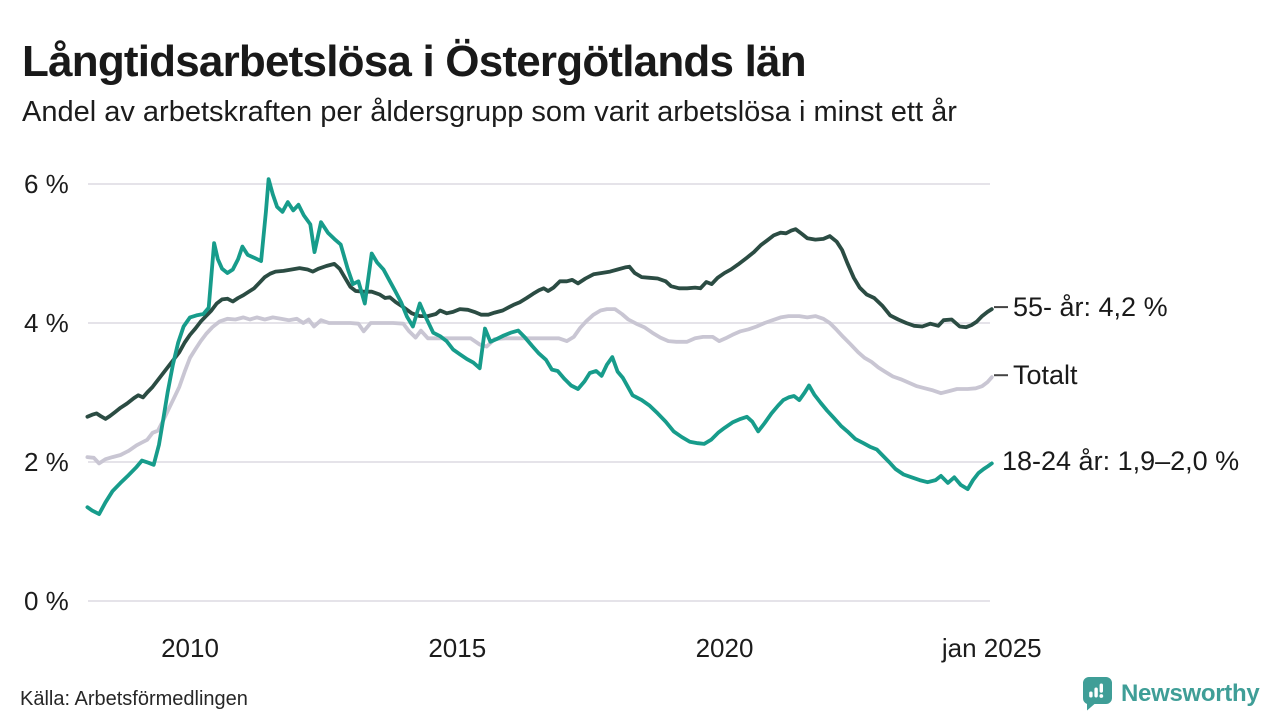 The height and width of the screenshot is (720, 1280). Describe the element at coordinates (46, 323) in the screenshot. I see `y-tick-label-4: 4 %` at that location.